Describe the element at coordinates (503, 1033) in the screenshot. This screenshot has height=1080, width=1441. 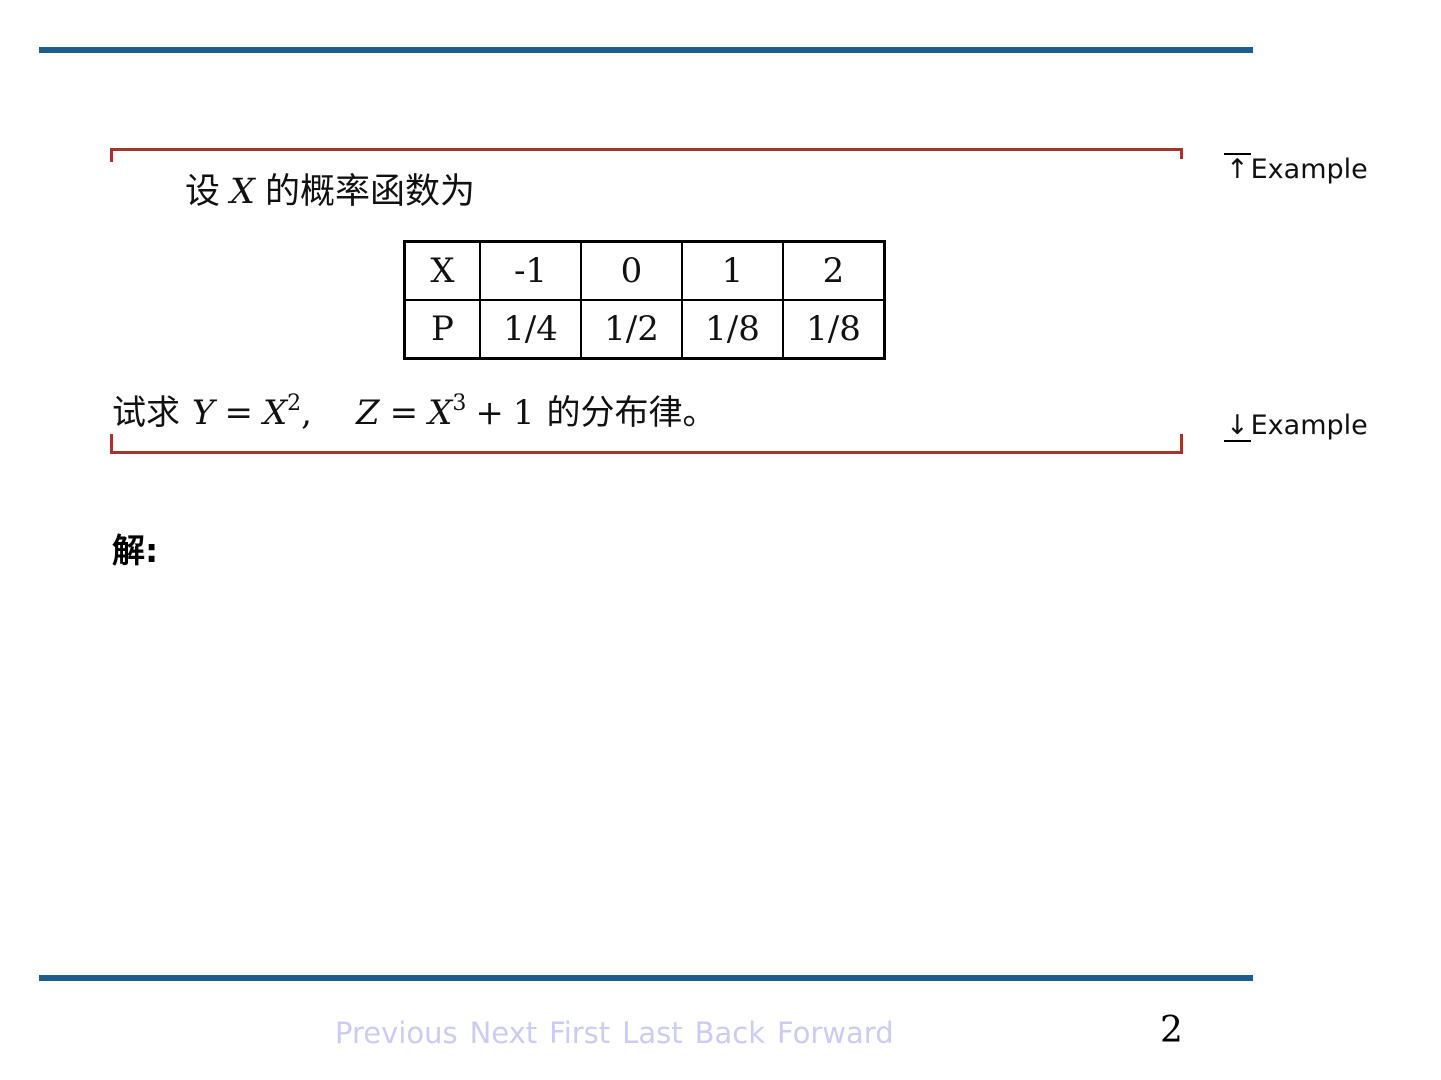
I see `nav-next-link: Next` at that location.